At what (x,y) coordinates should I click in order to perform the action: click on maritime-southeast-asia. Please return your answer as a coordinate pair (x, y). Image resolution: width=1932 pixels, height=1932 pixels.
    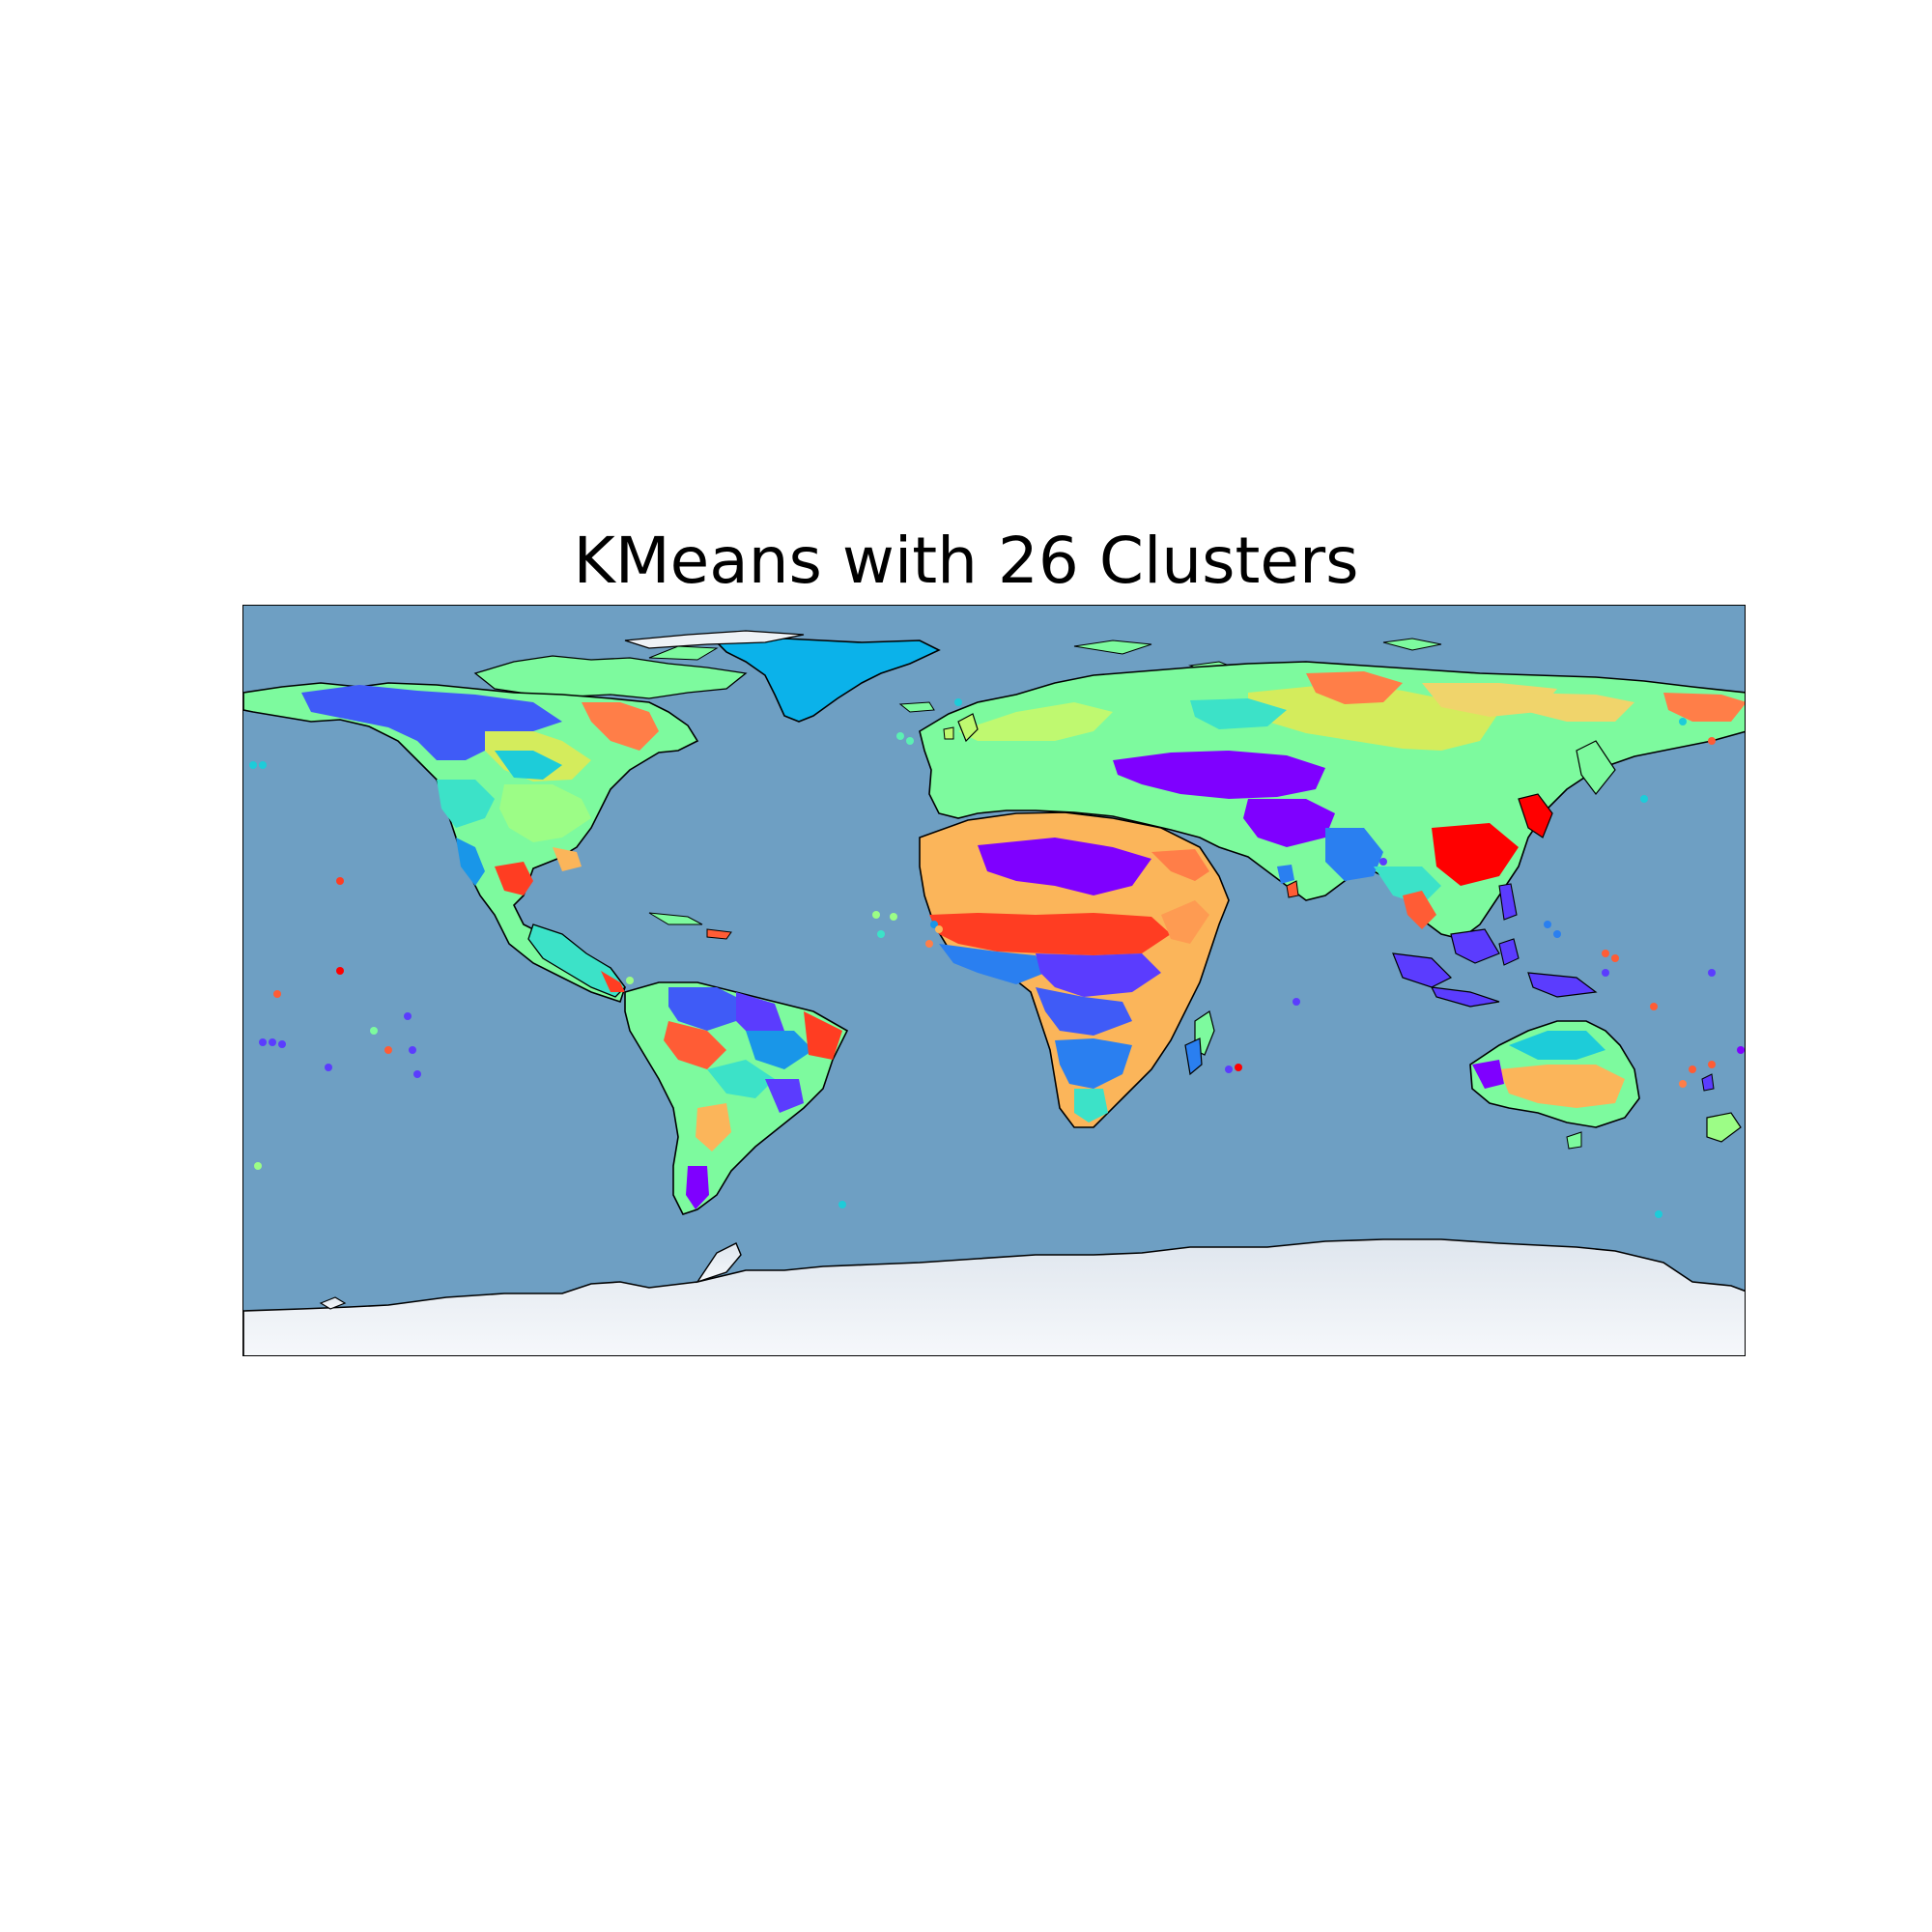
    Looking at the image, I should click on (1495, 945).